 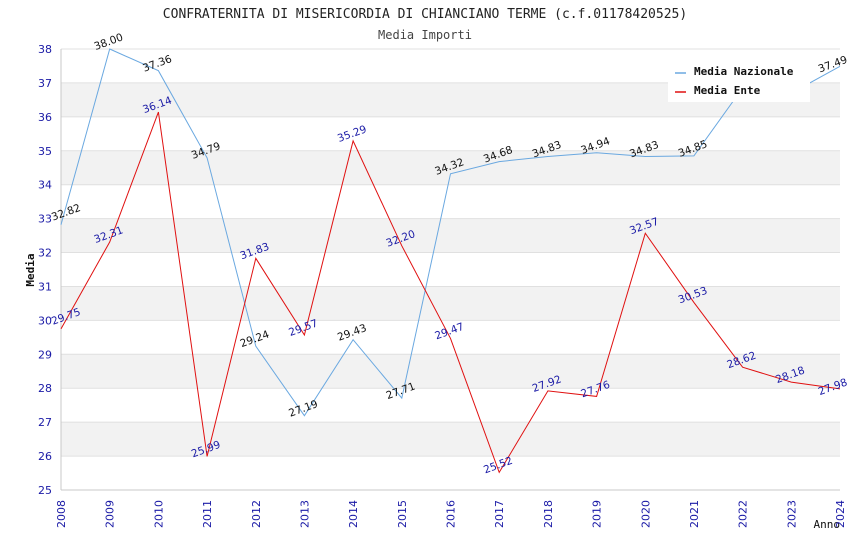 I want to click on x-tick-label: 2021, so click(x=694, y=514).